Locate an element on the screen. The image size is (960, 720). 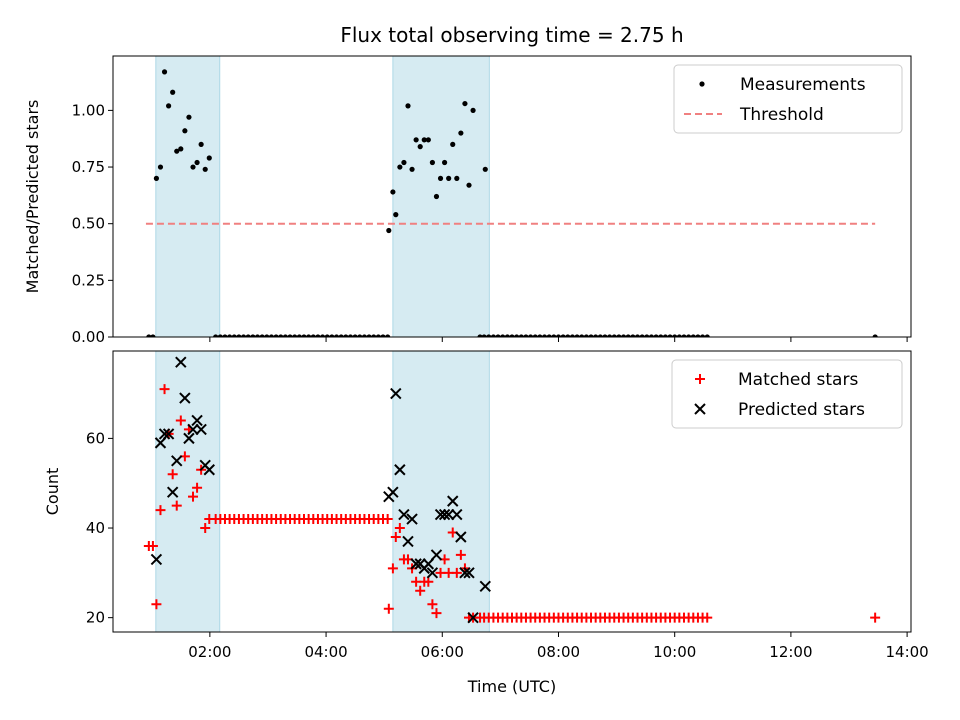
y-tick-label: 1.00 is located at coordinates (88, 110).